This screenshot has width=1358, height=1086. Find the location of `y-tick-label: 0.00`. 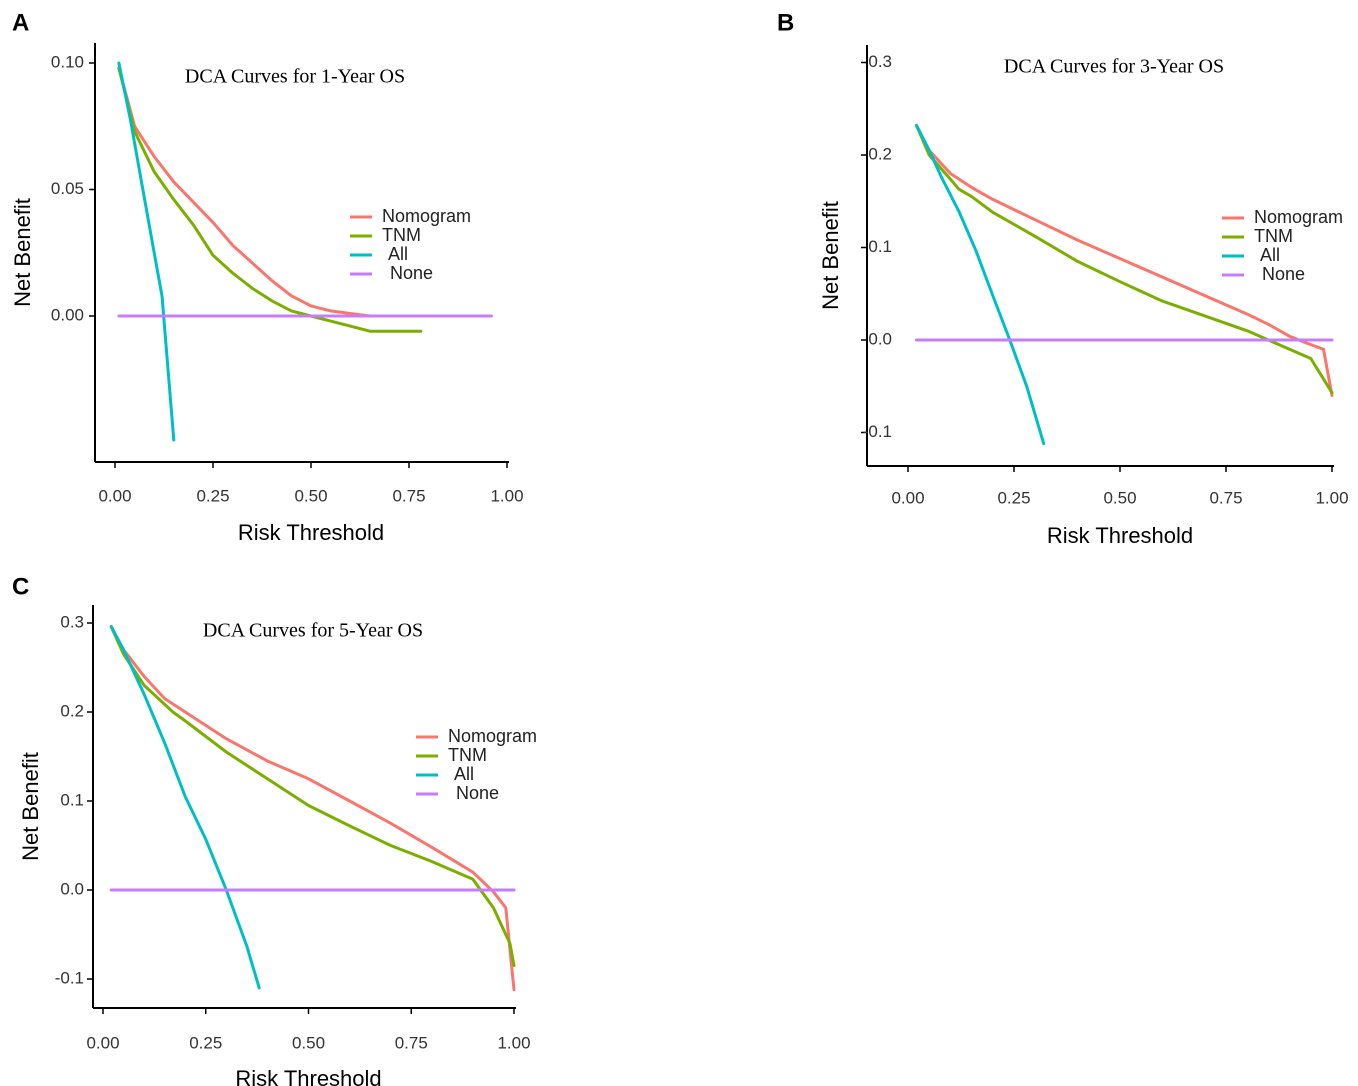

y-tick-label: 0.00 is located at coordinates (67, 314).